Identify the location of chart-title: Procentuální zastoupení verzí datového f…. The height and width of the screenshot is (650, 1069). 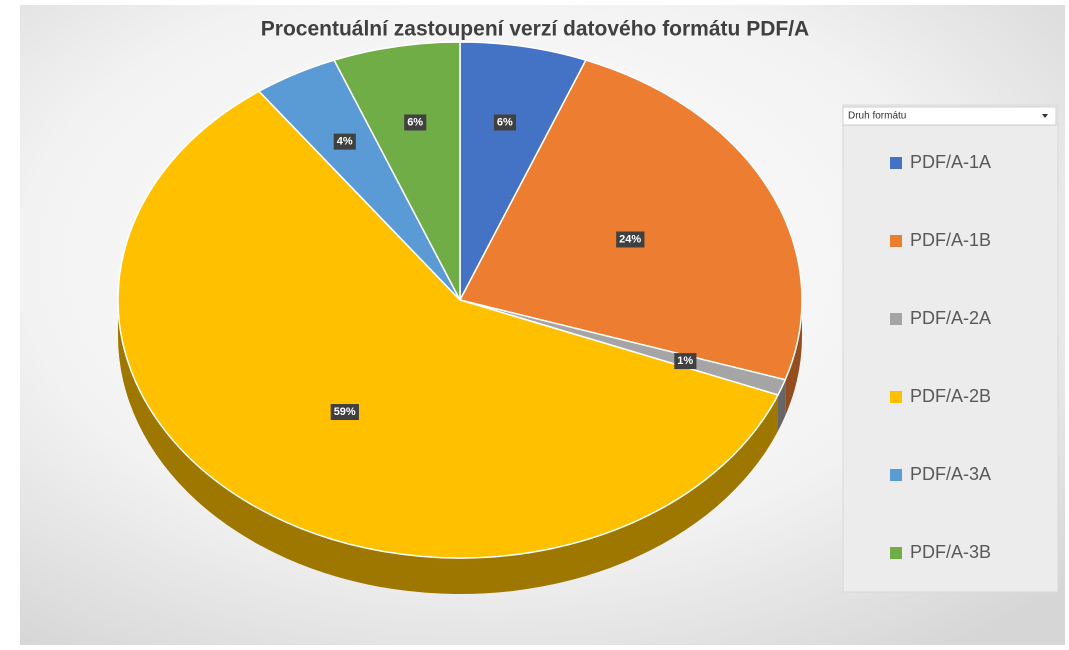
(535, 29).